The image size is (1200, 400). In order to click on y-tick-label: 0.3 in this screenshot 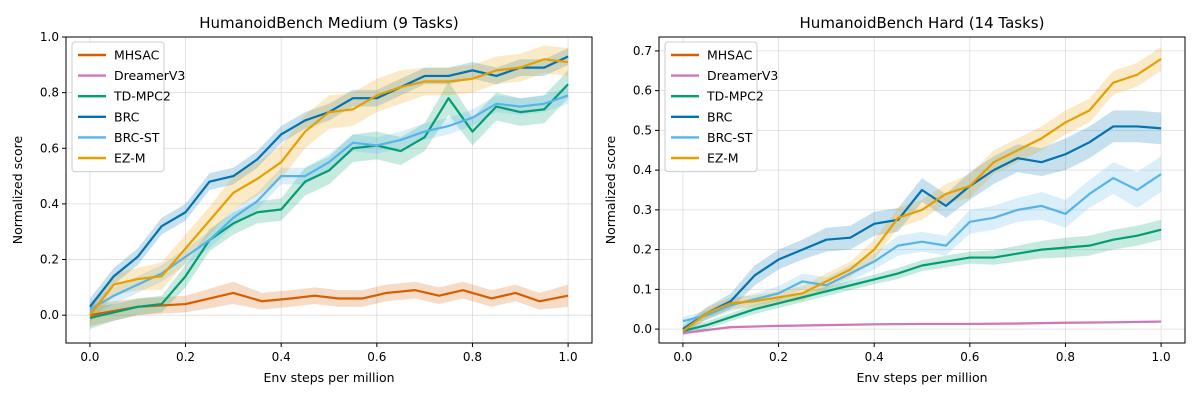, I will do `click(642, 210)`.